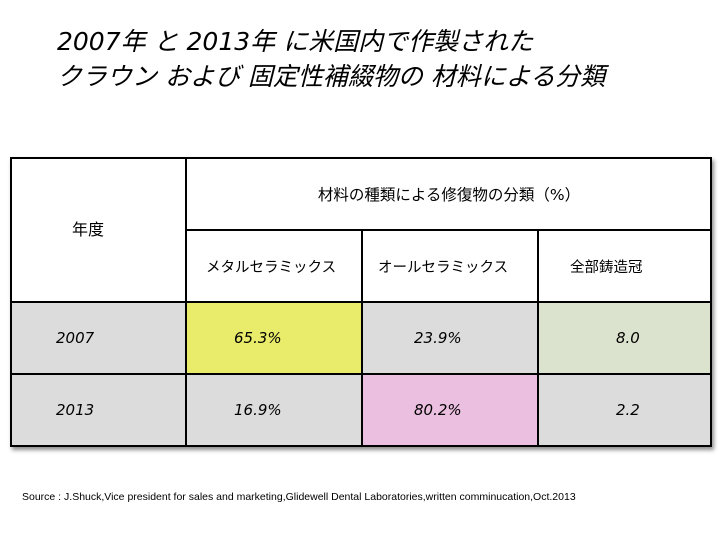 This screenshot has height=540, width=720. Describe the element at coordinates (271, 267) in the screenshot. I see `column-header-metal-ceramics: メタルセラミックス` at that location.